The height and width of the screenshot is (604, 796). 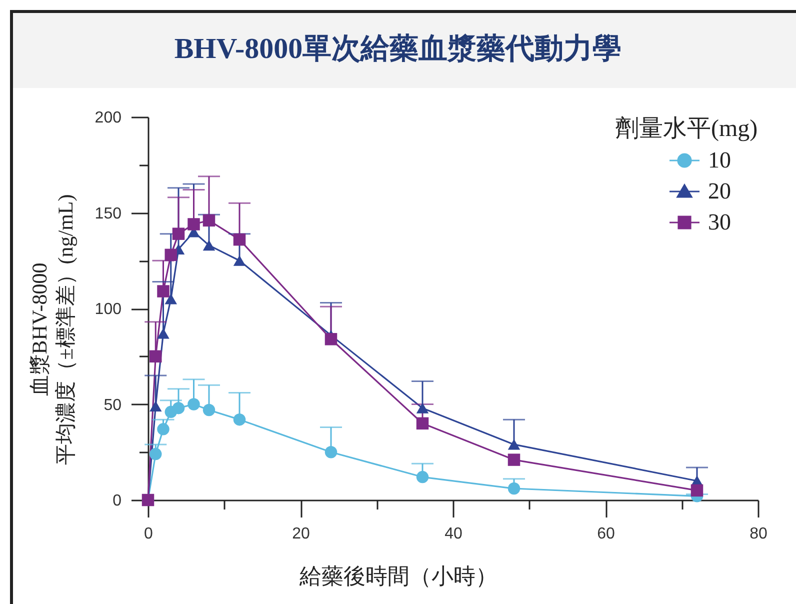 I want to click on y-tick-label: 100, so click(x=108, y=309).